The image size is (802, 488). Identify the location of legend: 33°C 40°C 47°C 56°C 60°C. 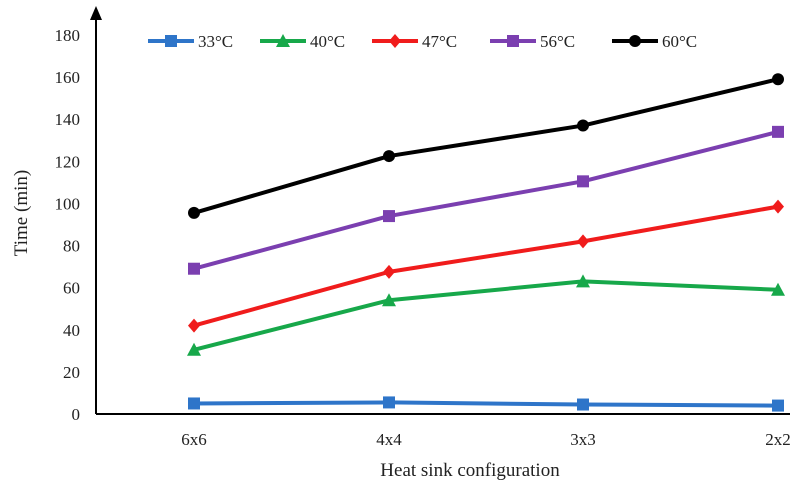
(422, 41).